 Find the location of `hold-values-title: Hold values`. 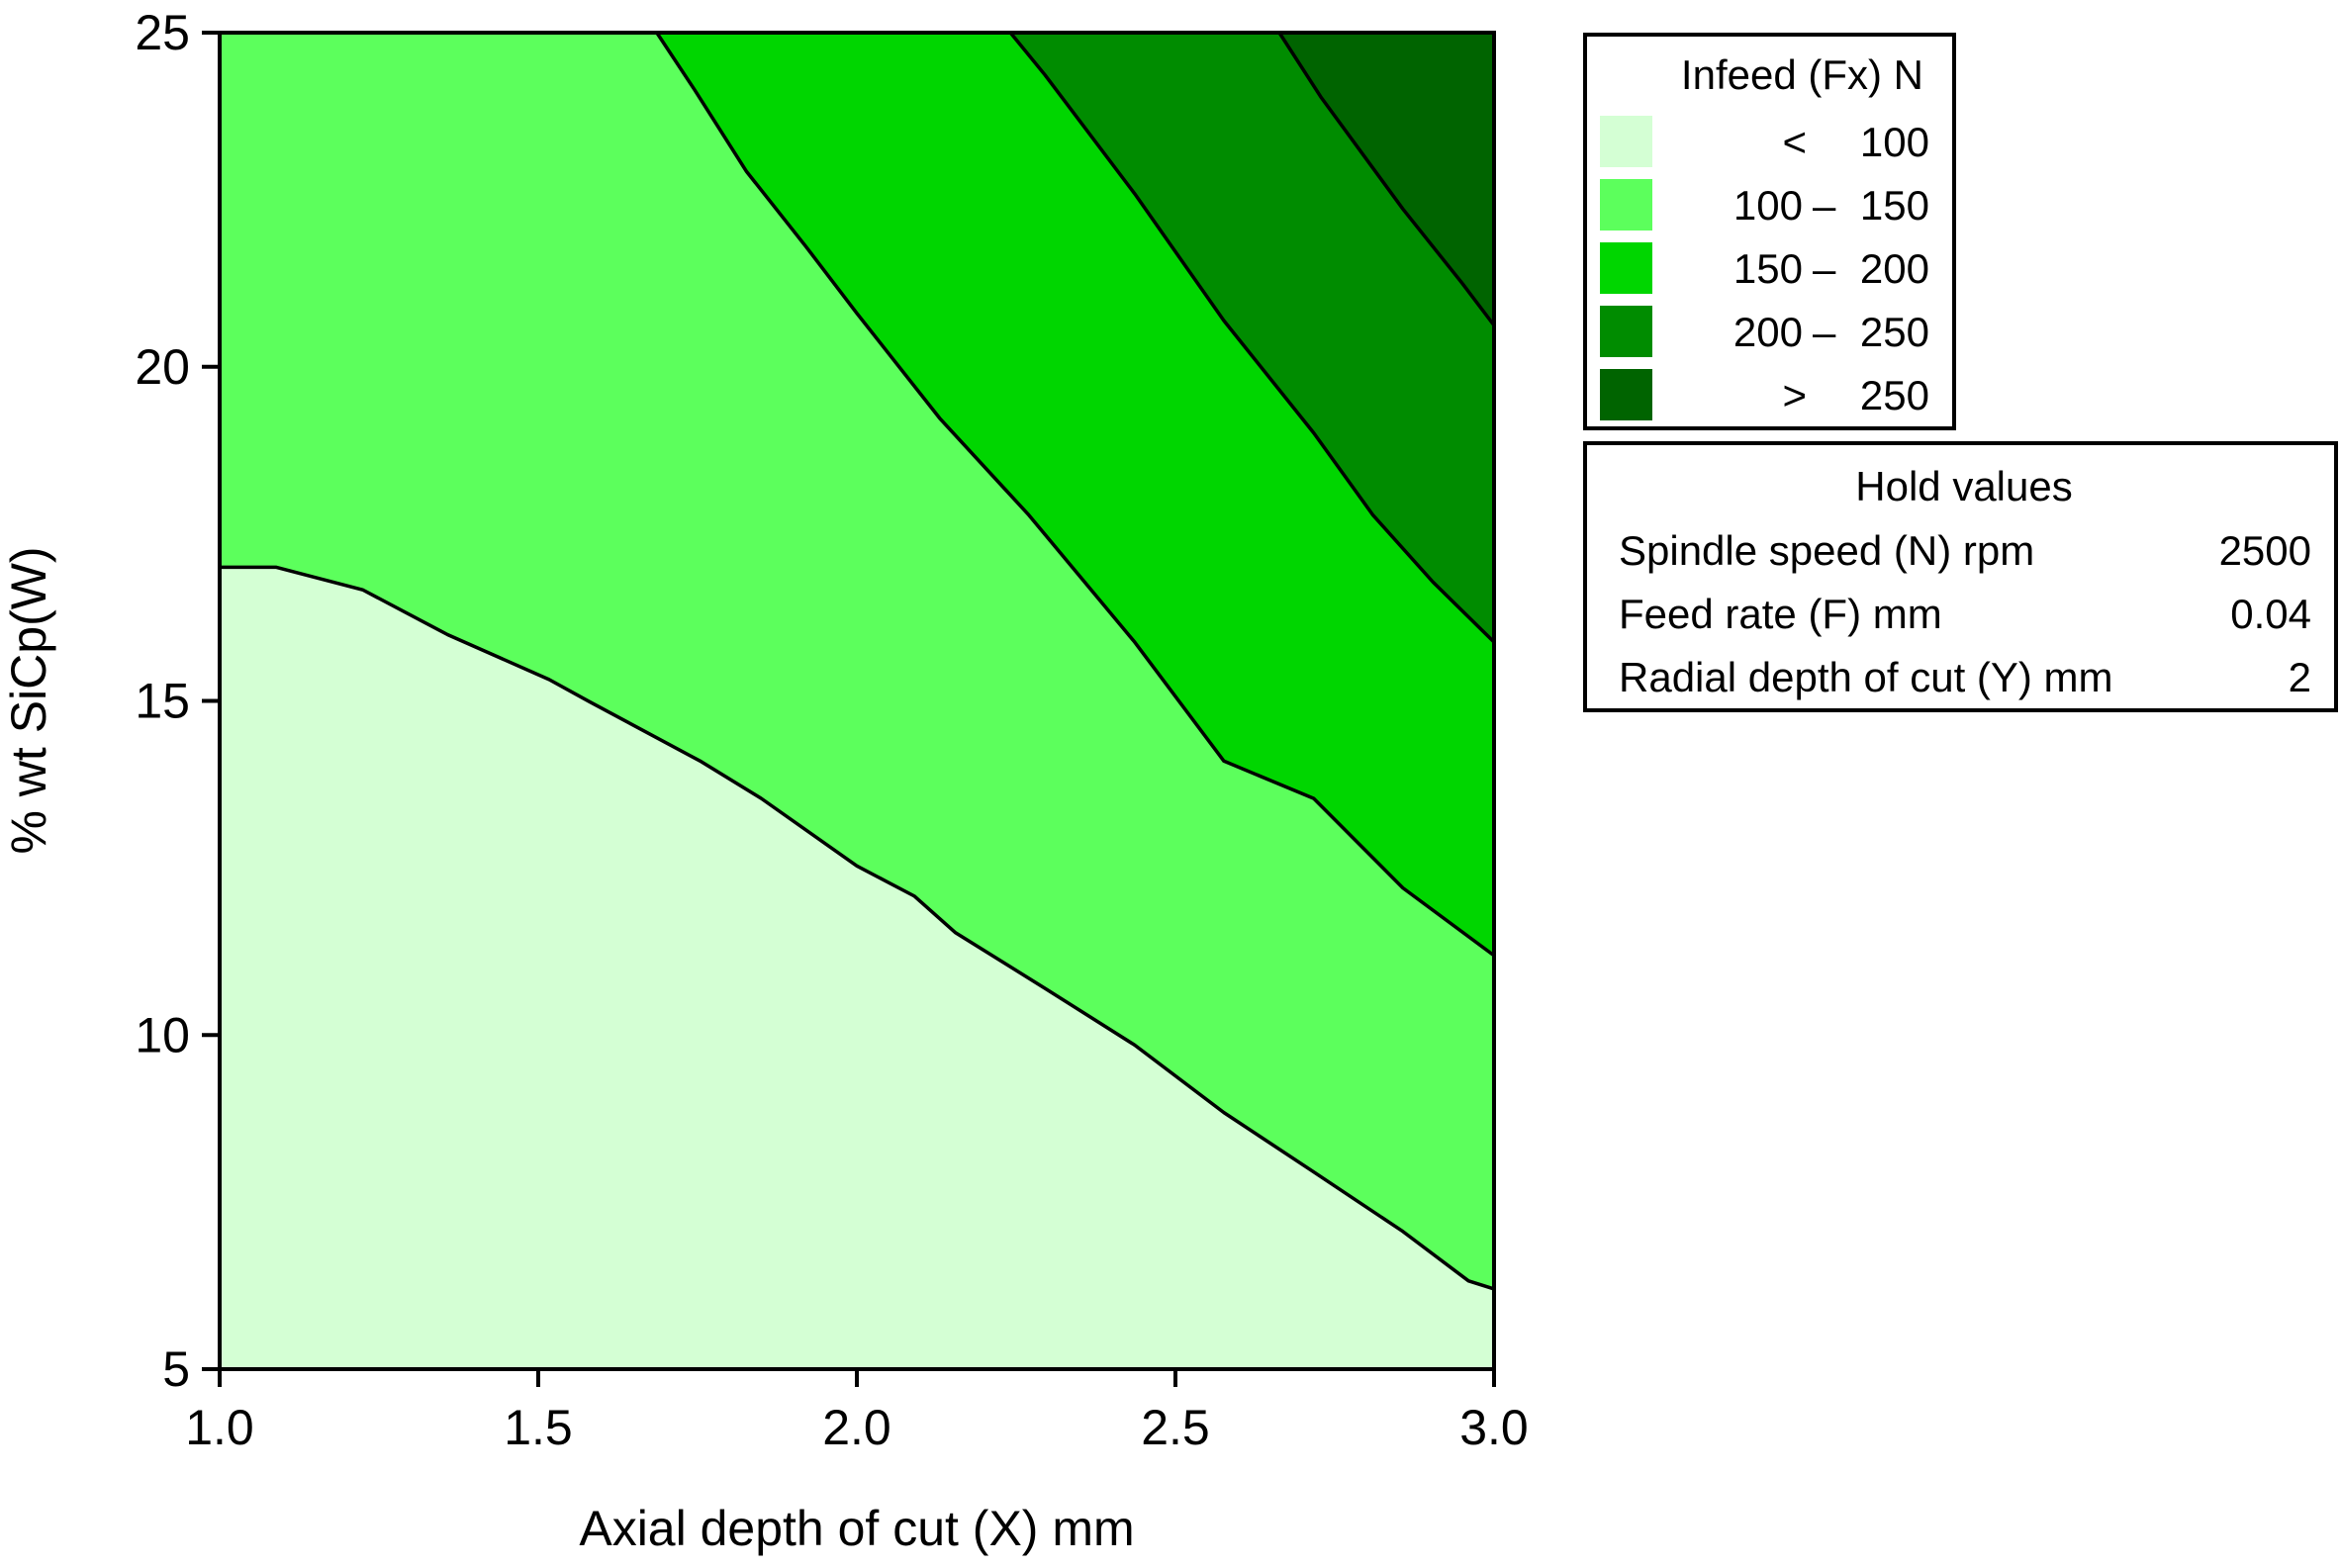

hold-values-title: Hold values is located at coordinates (1963, 486).